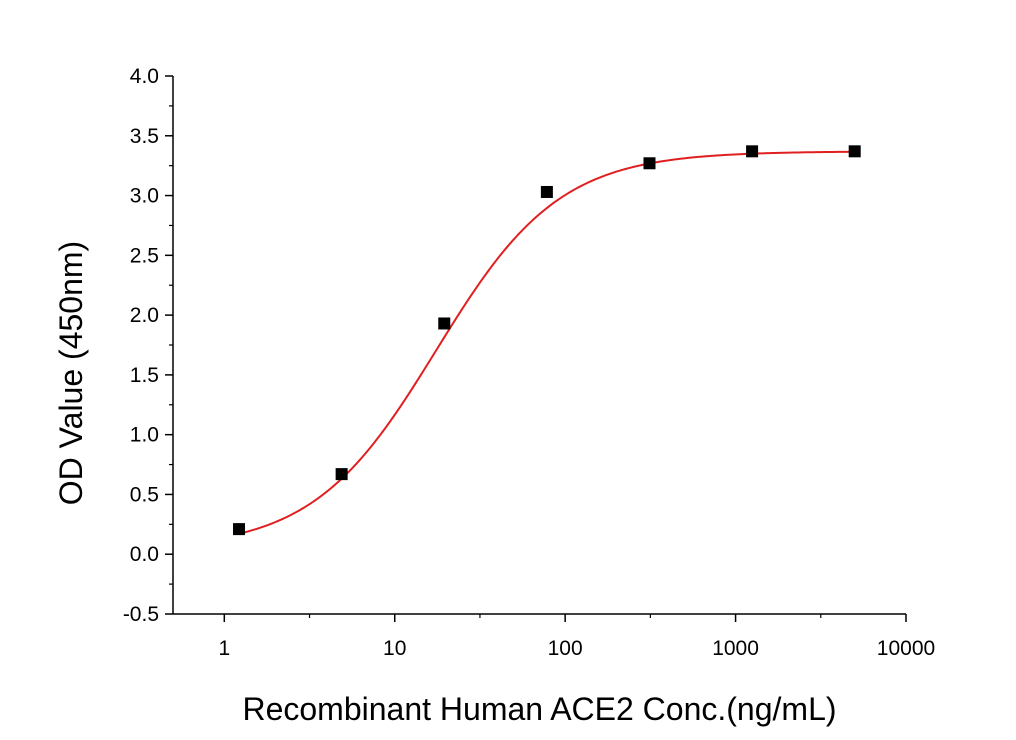 The height and width of the screenshot is (740, 1016). I want to click on y-tick-label: 2.5, so click(144, 255).